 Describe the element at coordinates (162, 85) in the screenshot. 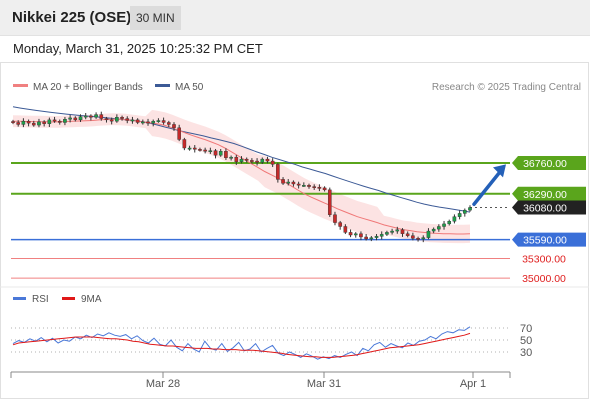

I see `ma50-legend-swatch` at that location.